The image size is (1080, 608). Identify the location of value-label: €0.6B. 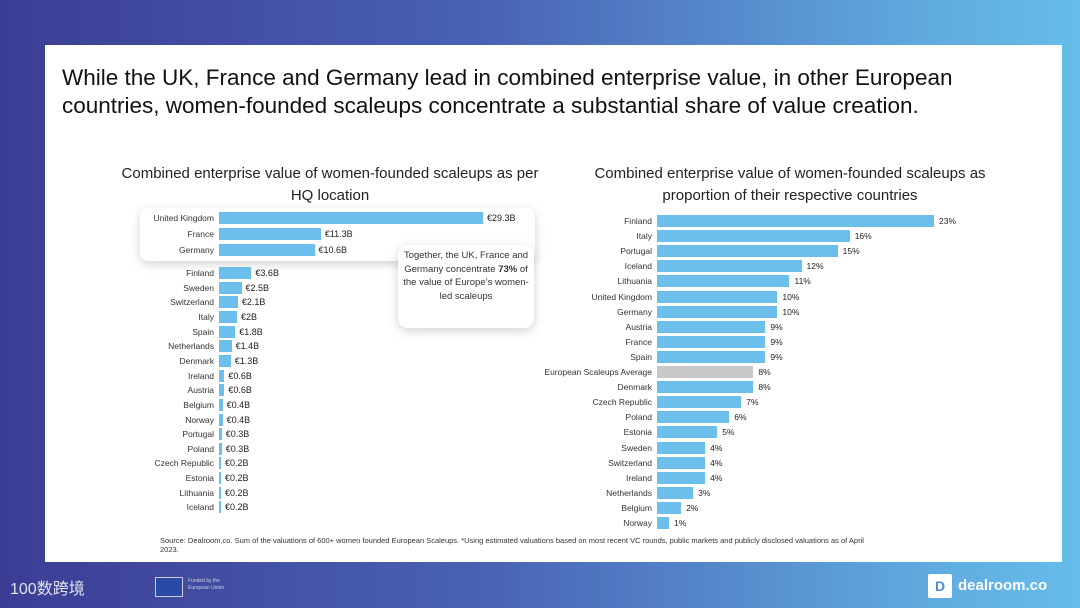
(240, 375).